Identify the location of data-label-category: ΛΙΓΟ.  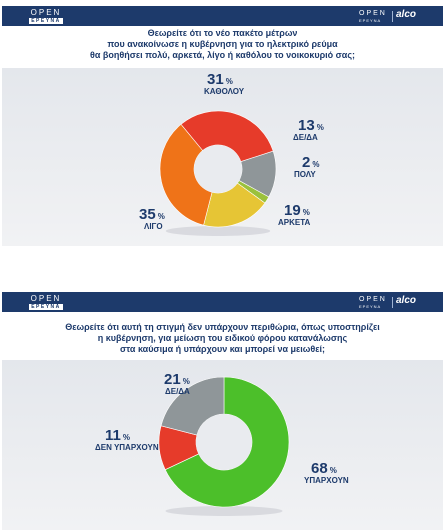
(153, 226).